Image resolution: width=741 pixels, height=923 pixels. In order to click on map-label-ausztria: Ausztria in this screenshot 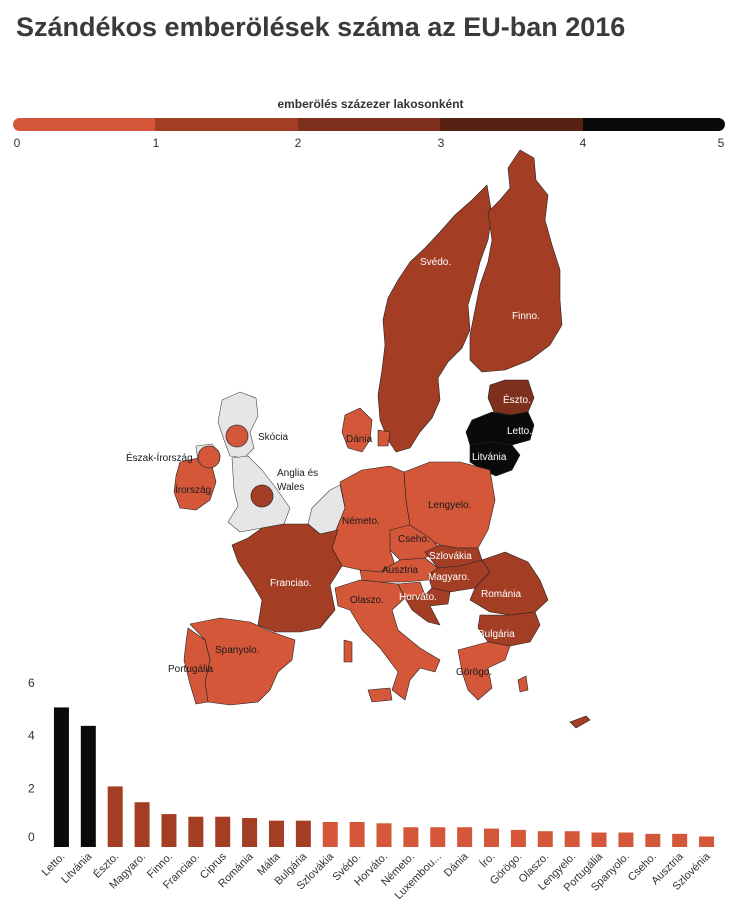, I will do `click(400, 570)`.